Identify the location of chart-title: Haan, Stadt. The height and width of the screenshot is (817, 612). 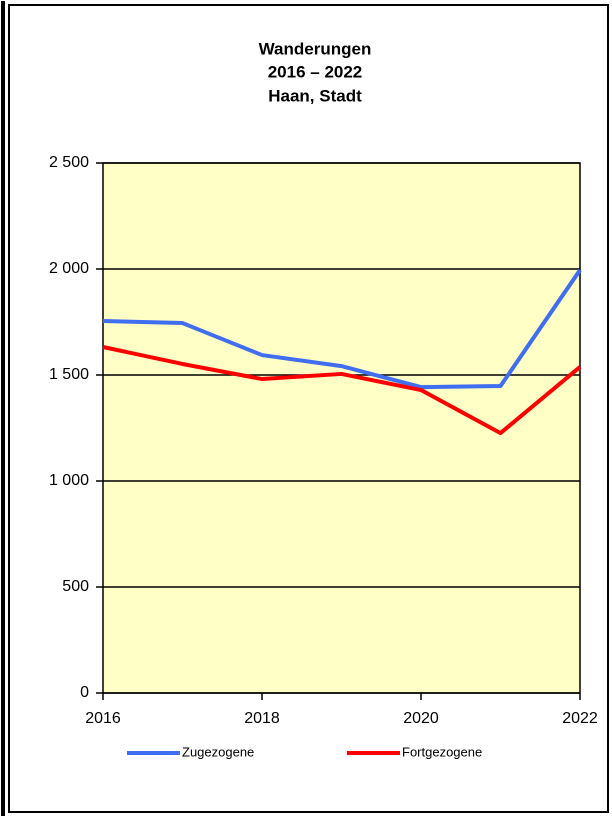
(315, 95).